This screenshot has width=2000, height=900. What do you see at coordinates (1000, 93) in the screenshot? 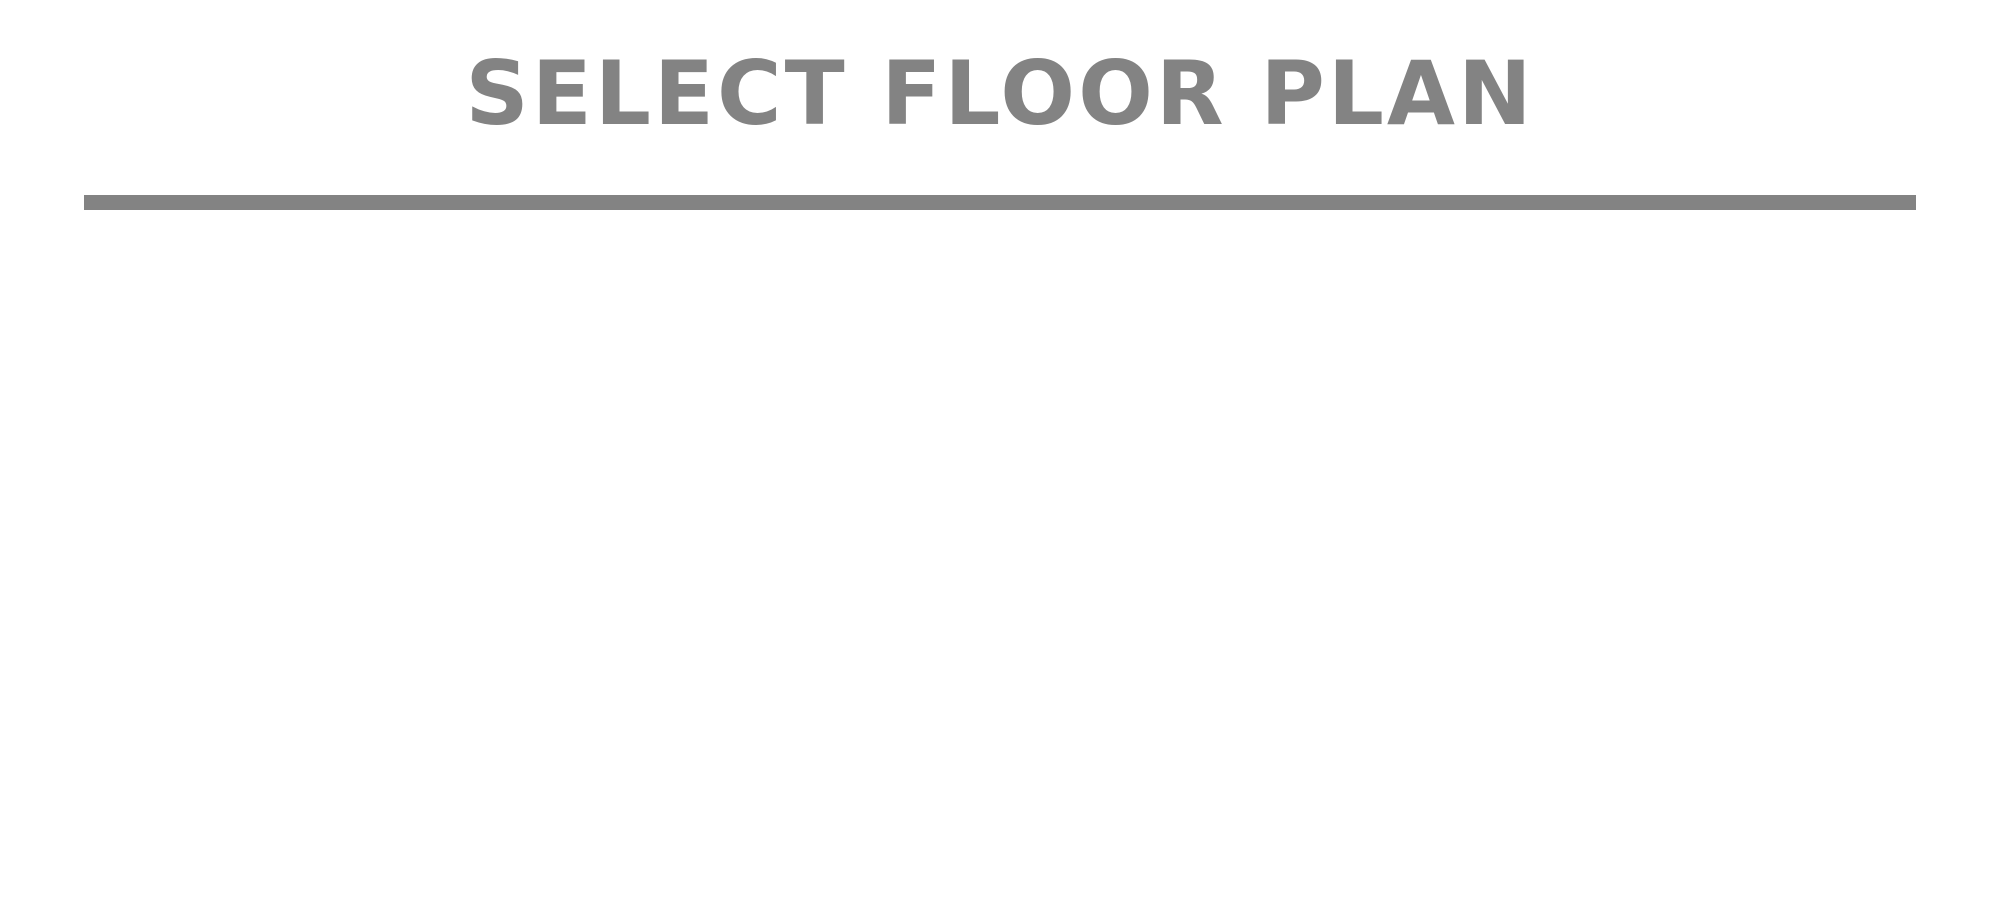
I see `page-title: SELECT FLOOR PLAN` at bounding box center [1000, 93].